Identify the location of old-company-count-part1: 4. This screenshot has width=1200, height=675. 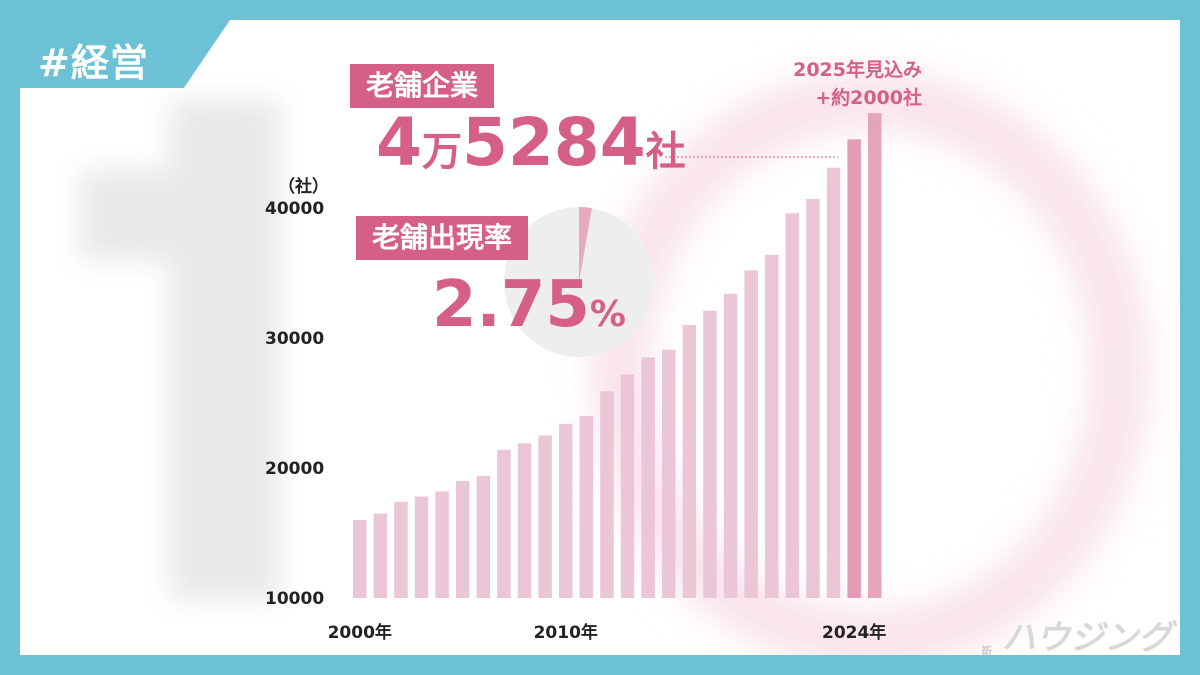
(399, 142).